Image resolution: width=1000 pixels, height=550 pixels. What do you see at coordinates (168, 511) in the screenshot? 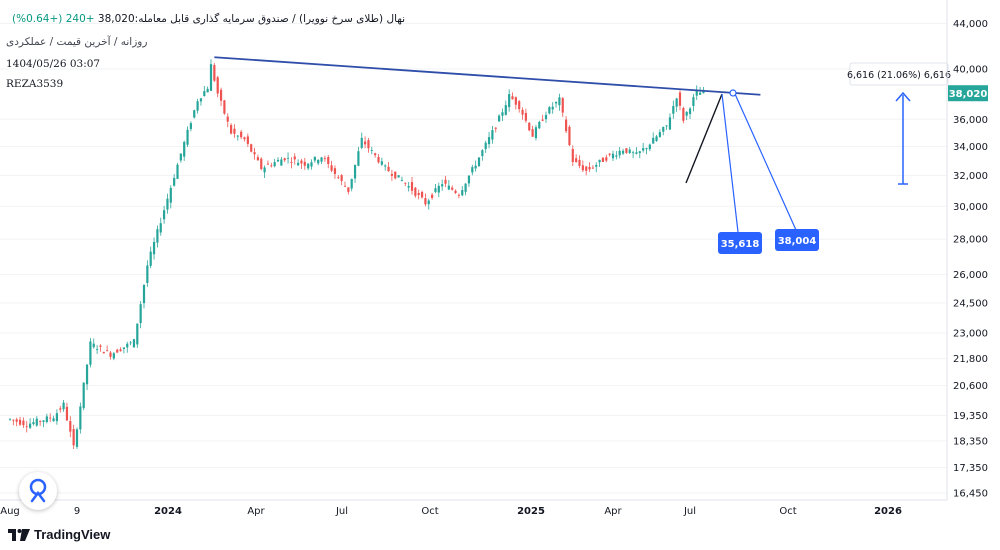
I see `time-tick-label: 2024` at bounding box center [168, 511].